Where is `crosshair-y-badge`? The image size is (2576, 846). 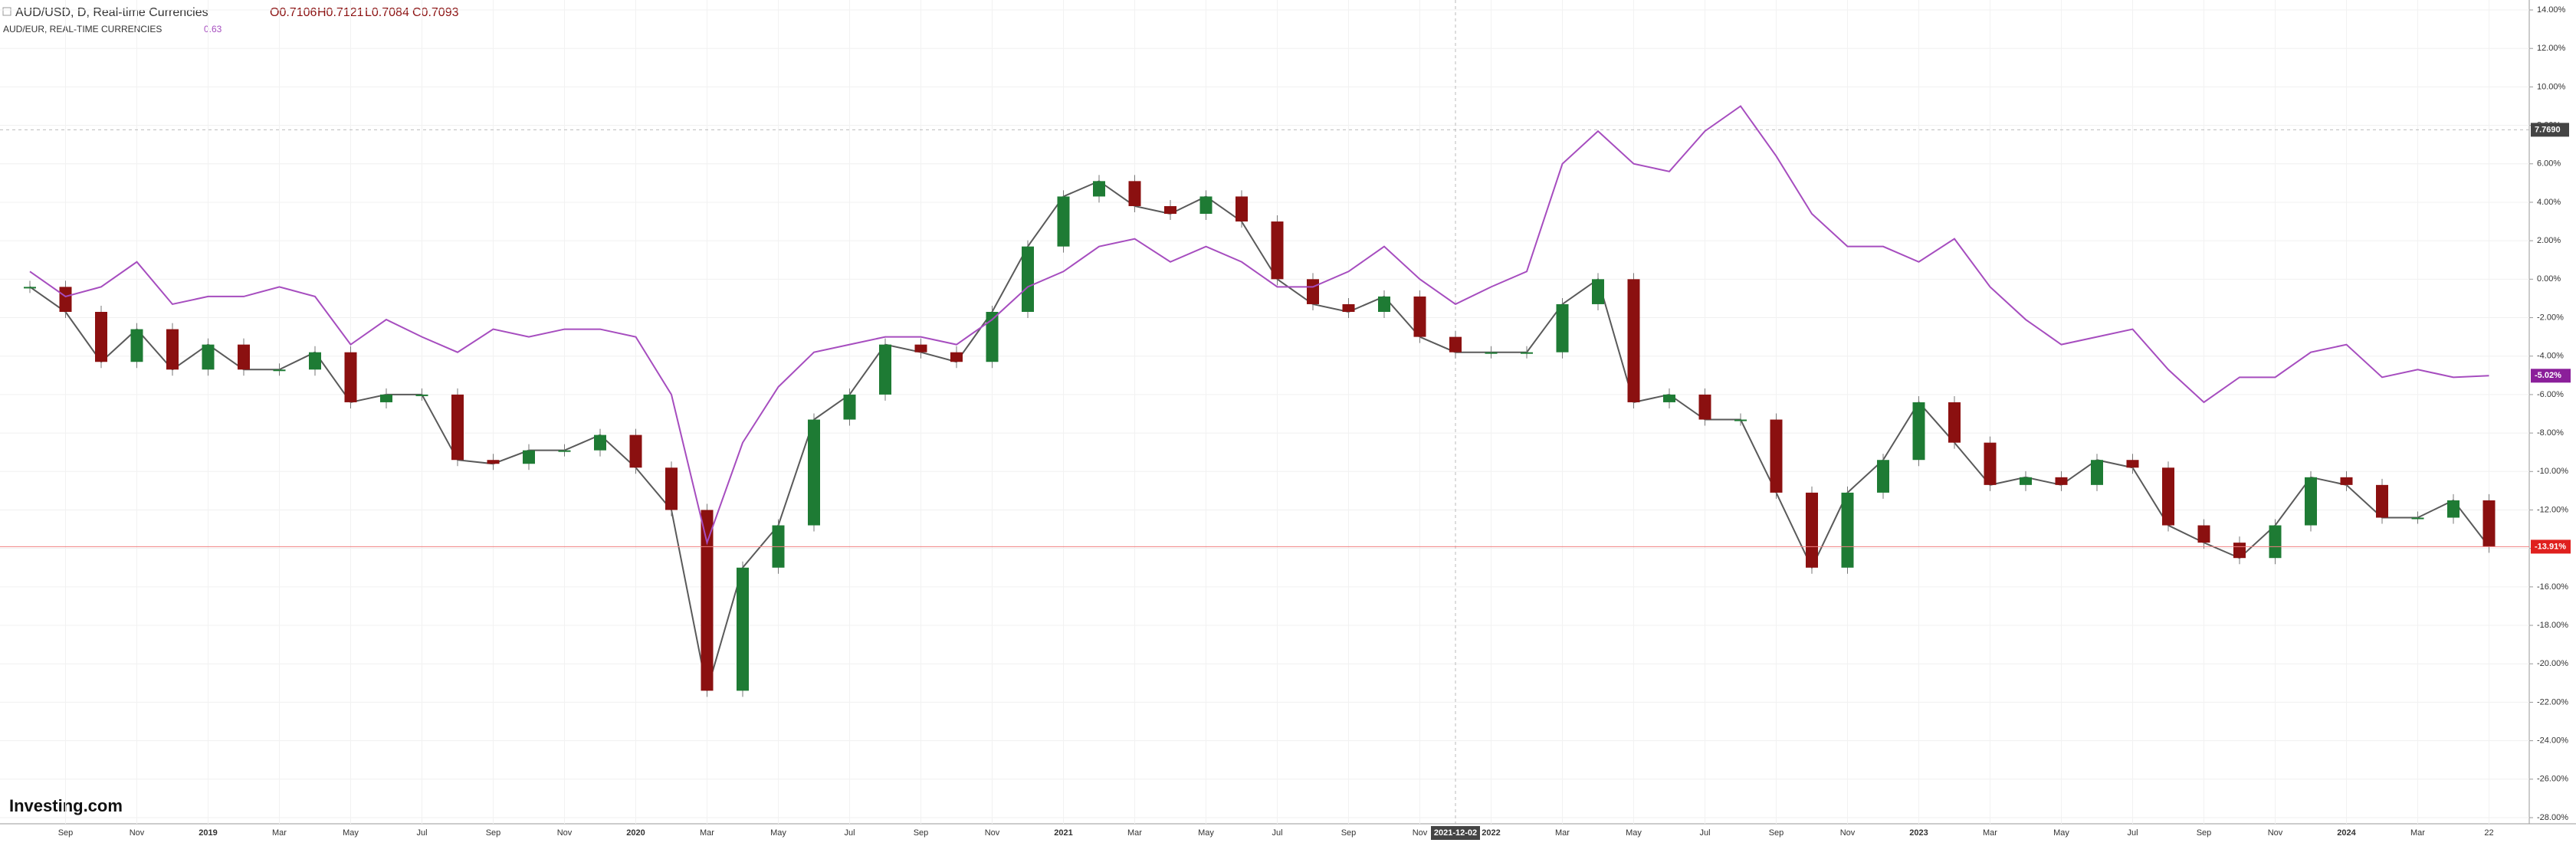
crosshair-y-badge is located at coordinates (2550, 130).